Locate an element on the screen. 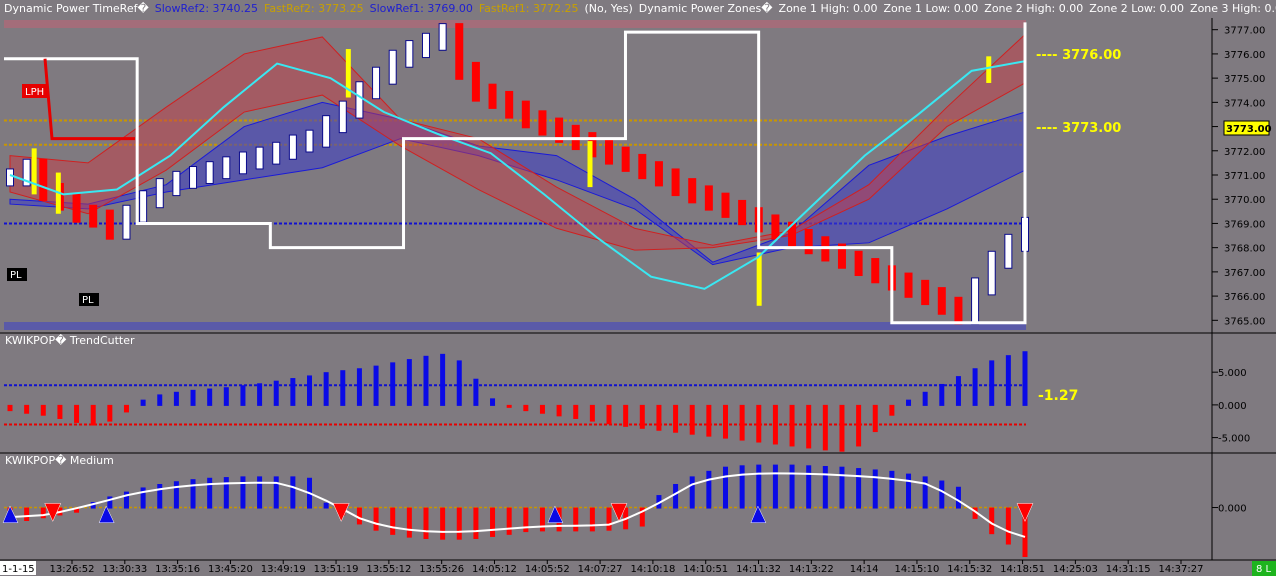  medium-triangle-up is located at coordinates (758, 514).